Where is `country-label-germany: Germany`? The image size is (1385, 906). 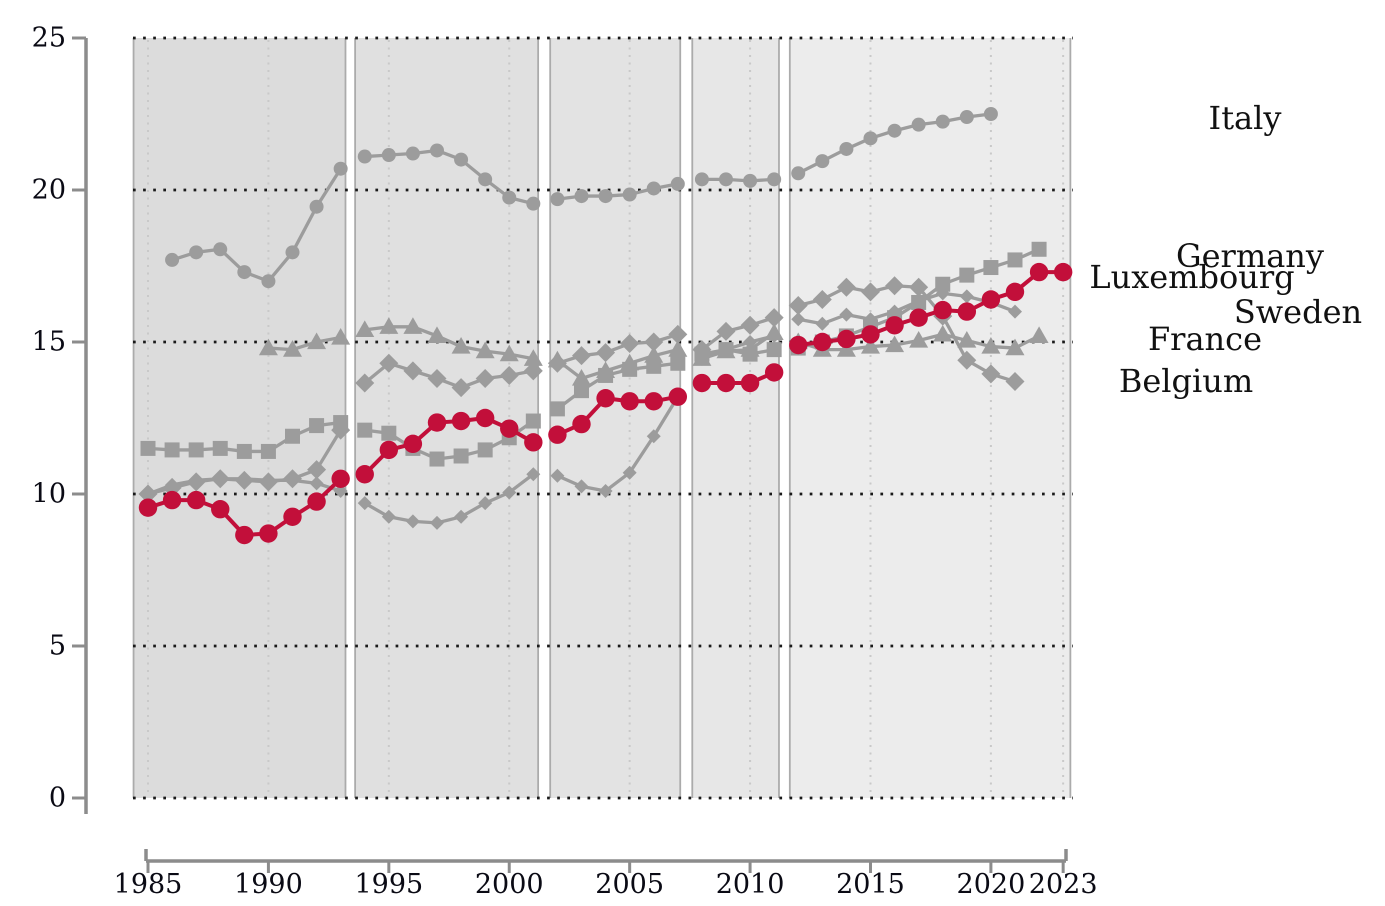
country-label-germany: Germany is located at coordinates (1250, 256).